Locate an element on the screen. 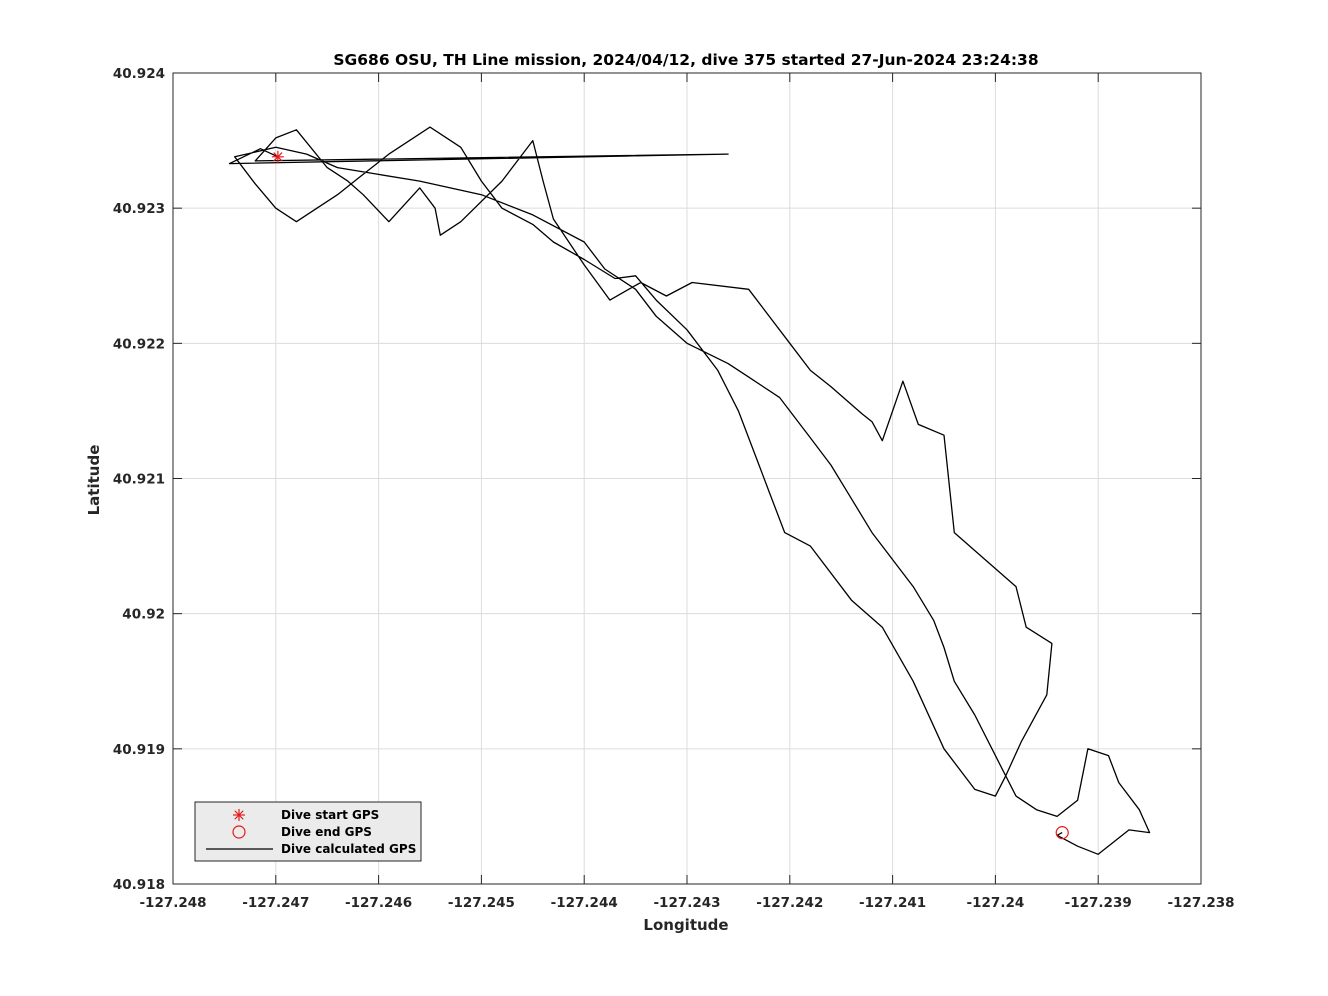 This screenshot has height=996, width=1328. x-tick-label: -127.247 is located at coordinates (275, 903).